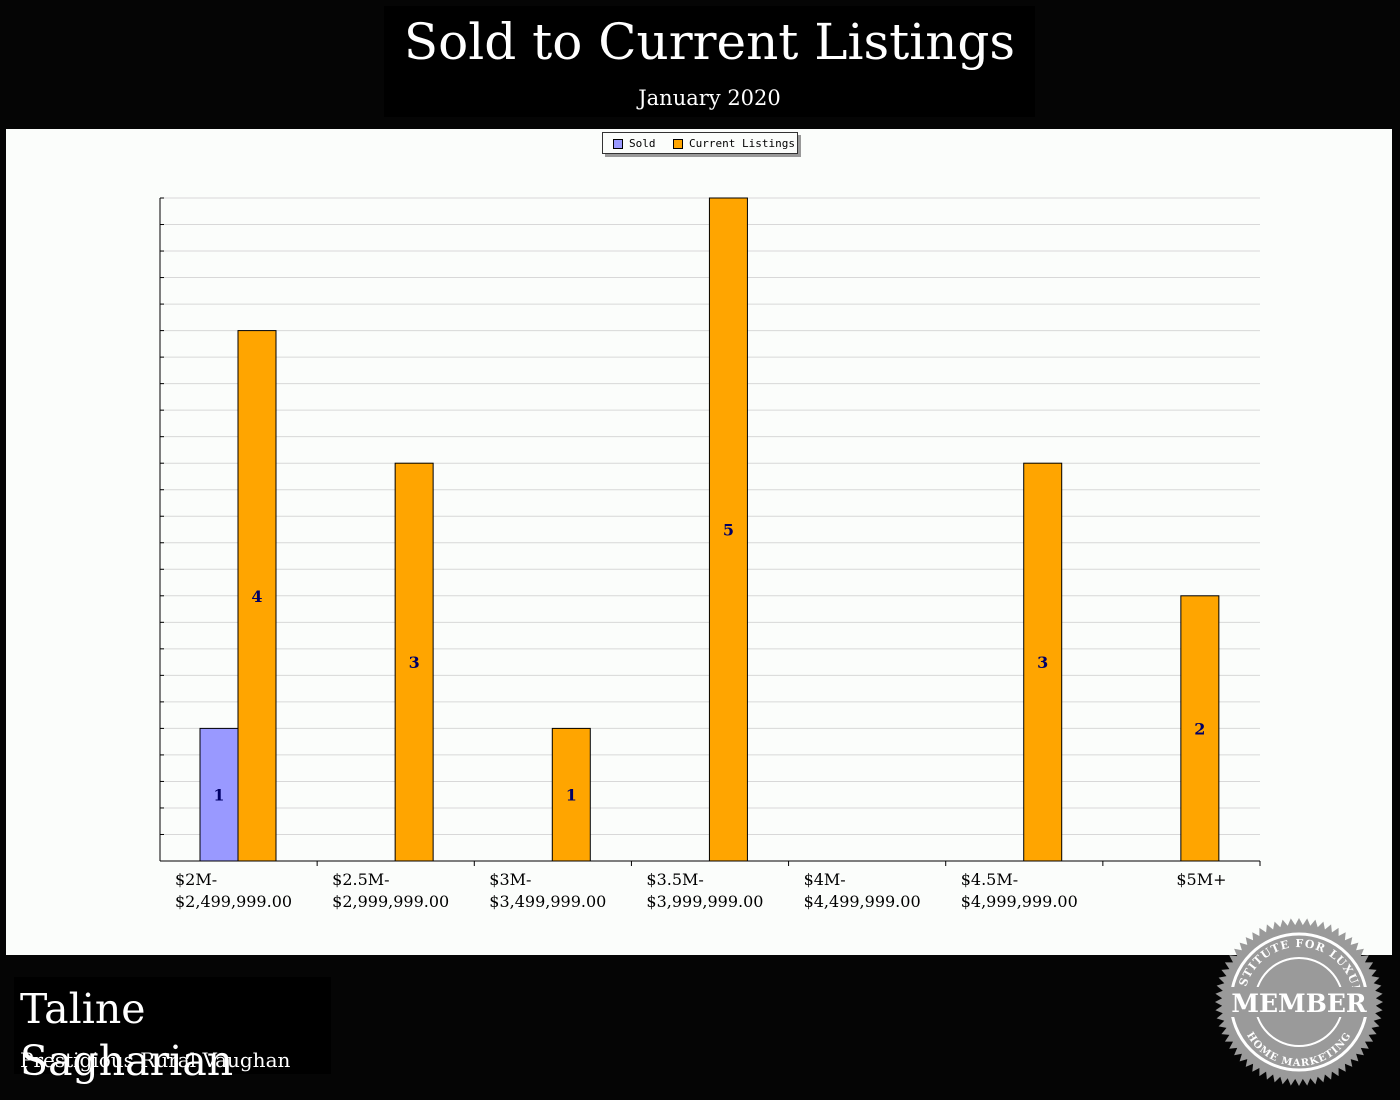  I want to click on title-box: Sold to Current Listings January 2020, so click(709, 61).